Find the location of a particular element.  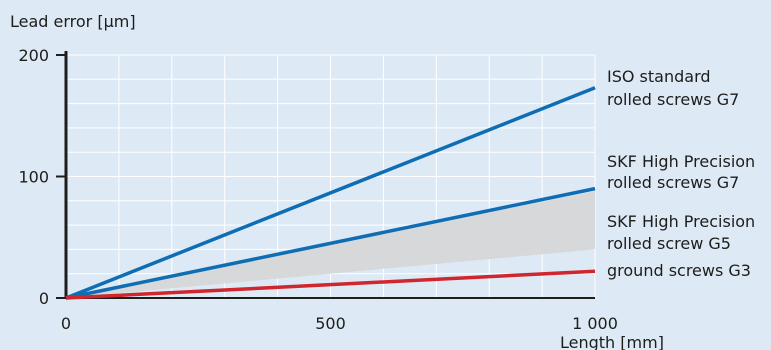

series-label: ISO standard is located at coordinates (659, 76).